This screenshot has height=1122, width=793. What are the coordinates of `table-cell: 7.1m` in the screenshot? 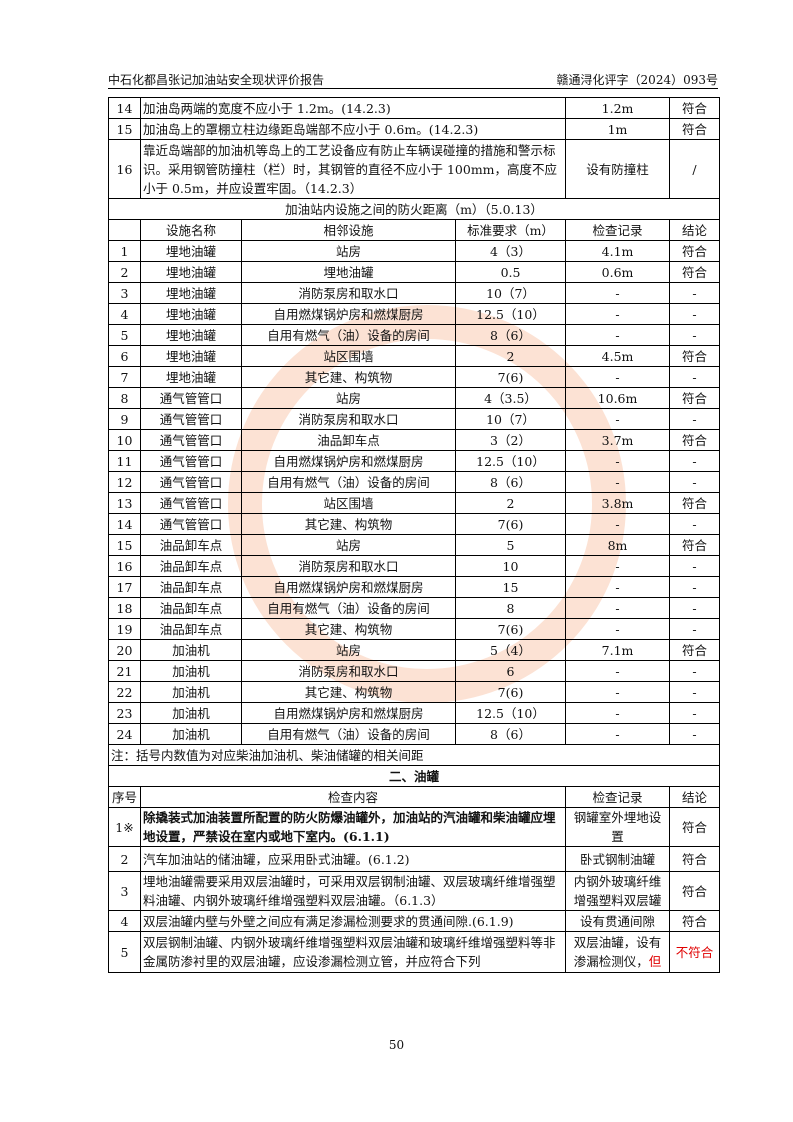 It's located at (618, 650).